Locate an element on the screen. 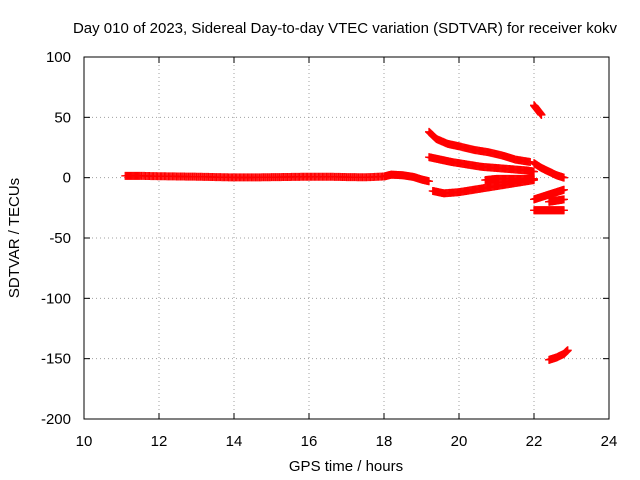  x-axis-label: GPS time / hours is located at coordinates (346, 466).